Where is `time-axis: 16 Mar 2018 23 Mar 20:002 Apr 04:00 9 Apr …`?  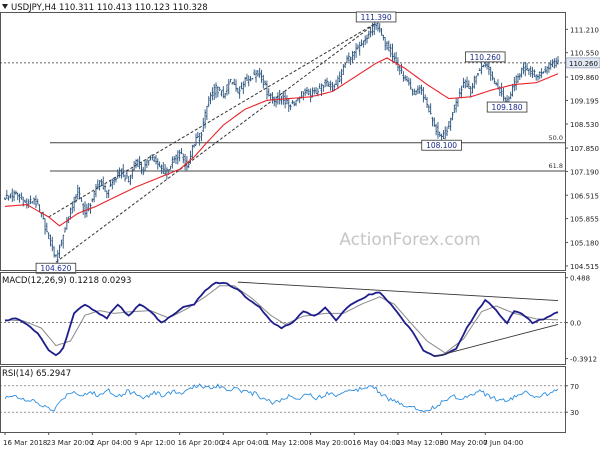 time-axis: 16 Mar 2018 23 Mar 20:002 Apr 04:00 9 Apr … is located at coordinates (263, 439).